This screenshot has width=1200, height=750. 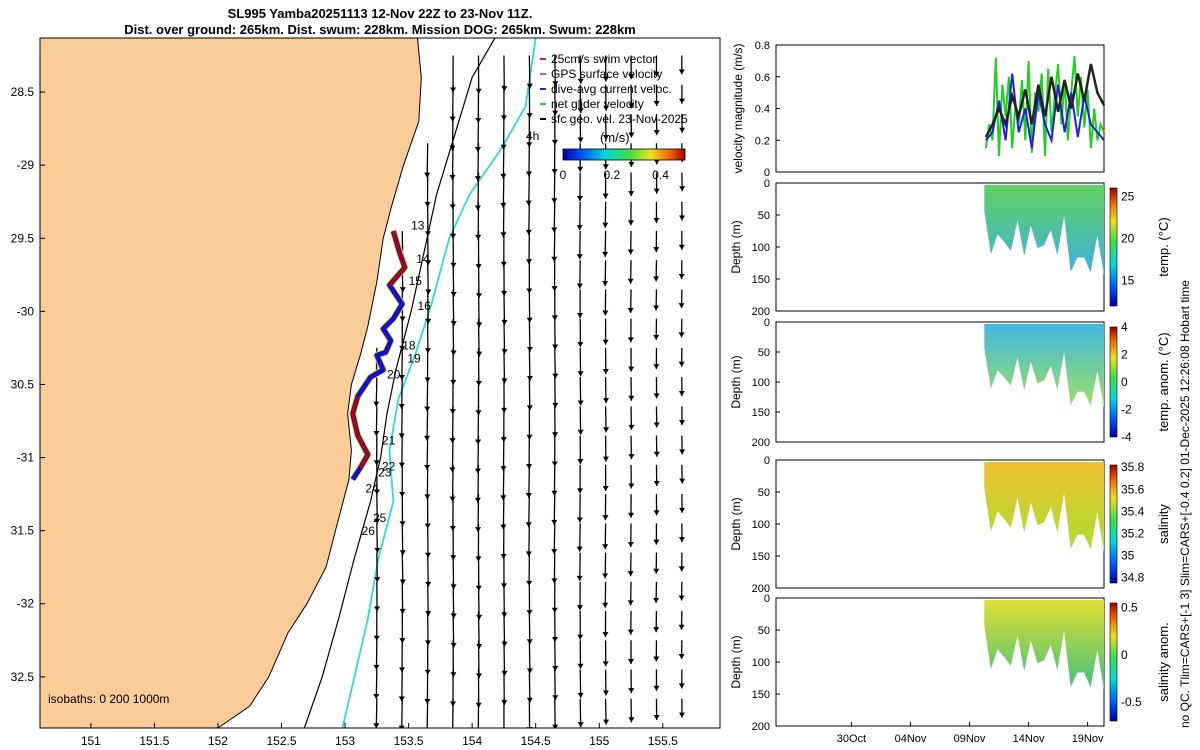 What do you see at coordinates (1163, 381) in the screenshot?
I see `colorbar-label: temp. anom. (°C)` at bounding box center [1163, 381].